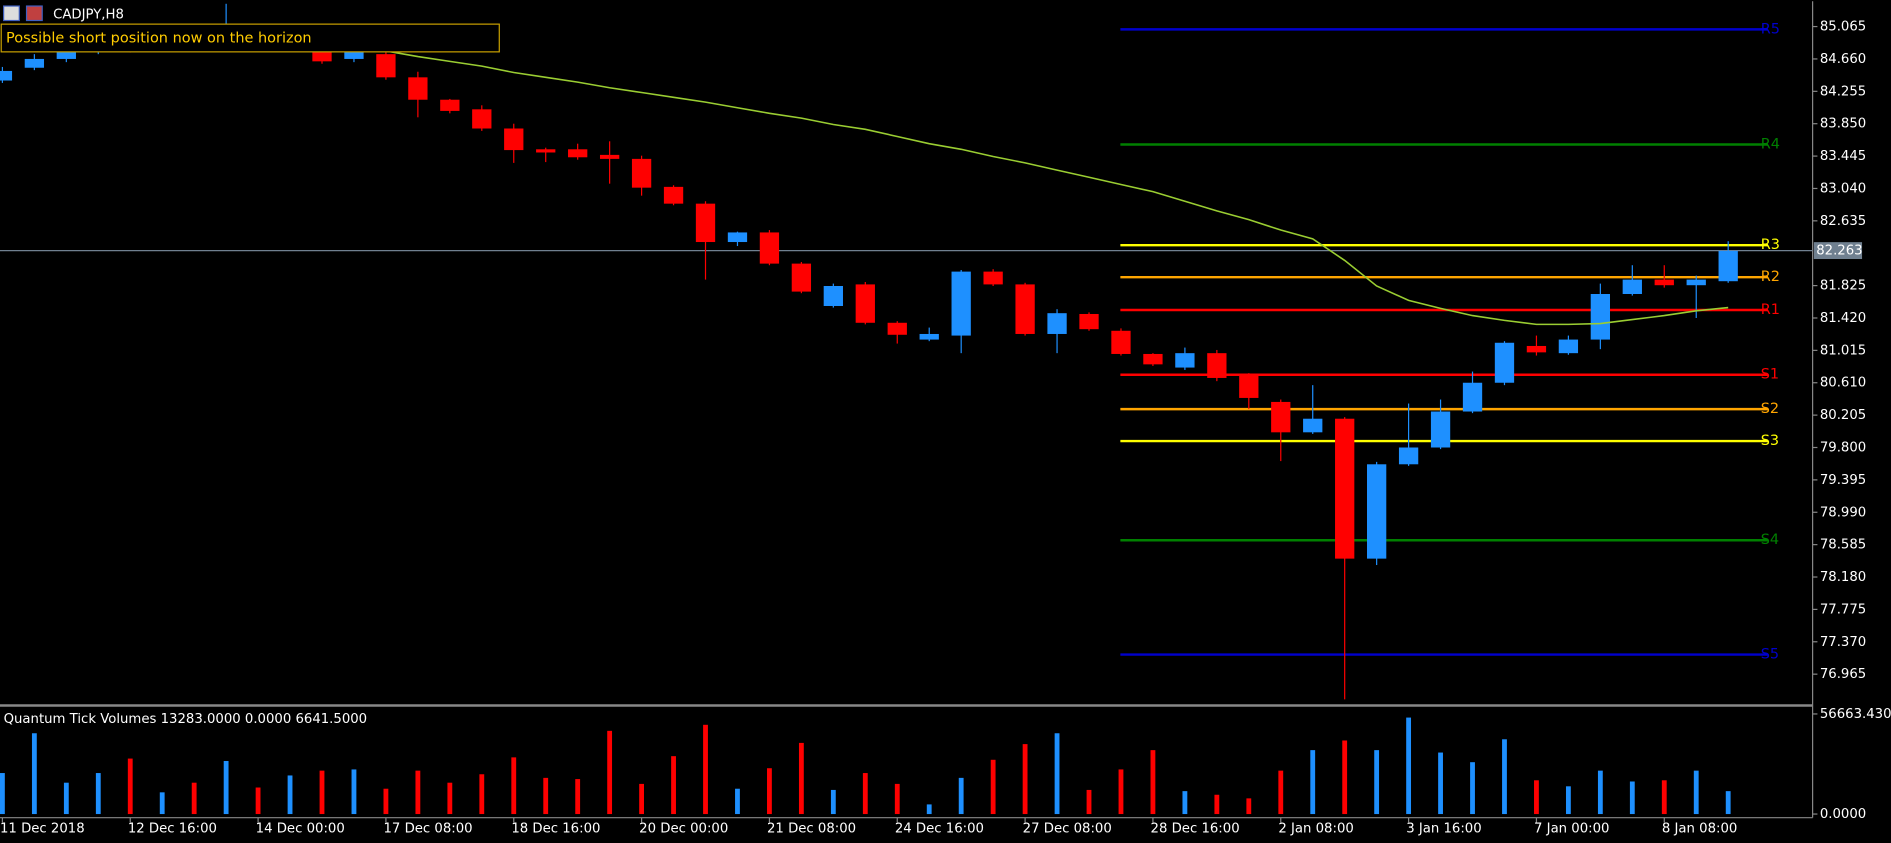 The height and width of the screenshot is (843, 1891). I want to click on y-tick-label: 83.850, so click(1843, 124).